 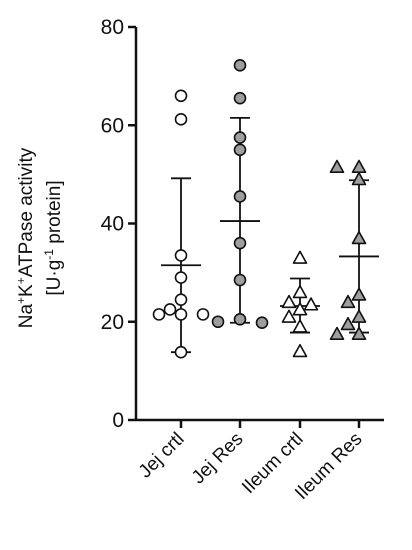 What do you see at coordinates (162, 456) in the screenshot?
I see `x-tick-label: Jej crtl` at bounding box center [162, 456].